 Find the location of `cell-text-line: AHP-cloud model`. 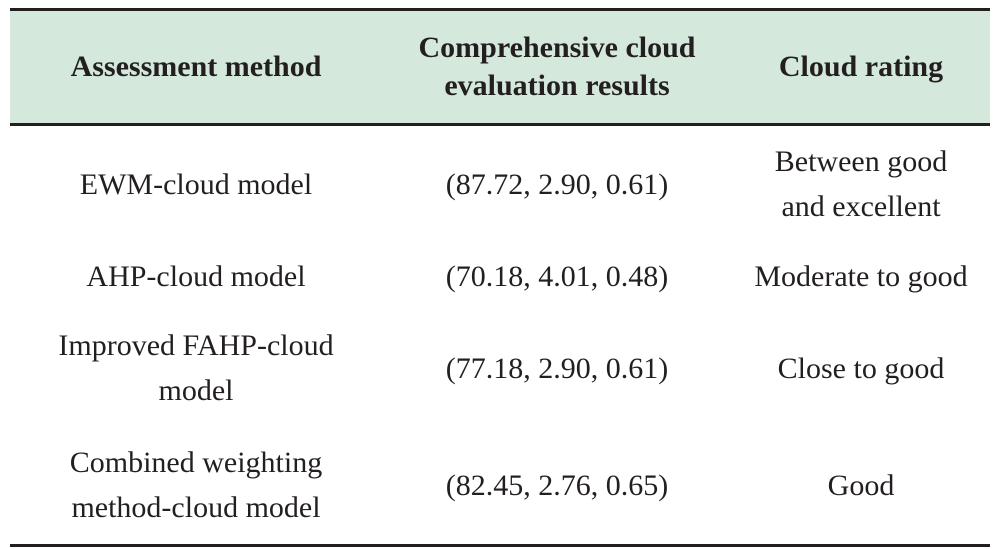

cell-text-line: AHP-cloud model is located at coordinates (196, 276).